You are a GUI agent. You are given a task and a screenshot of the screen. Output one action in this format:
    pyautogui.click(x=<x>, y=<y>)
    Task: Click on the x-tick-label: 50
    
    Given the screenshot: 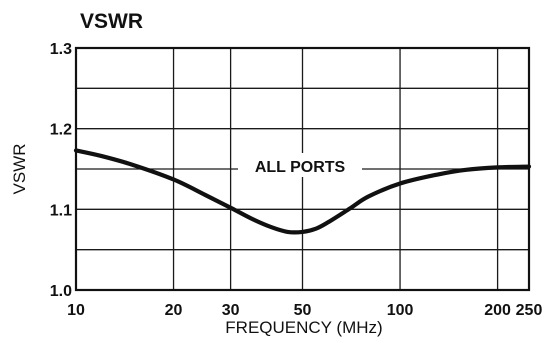 What is the action you would take?
    pyautogui.click(x=303, y=310)
    